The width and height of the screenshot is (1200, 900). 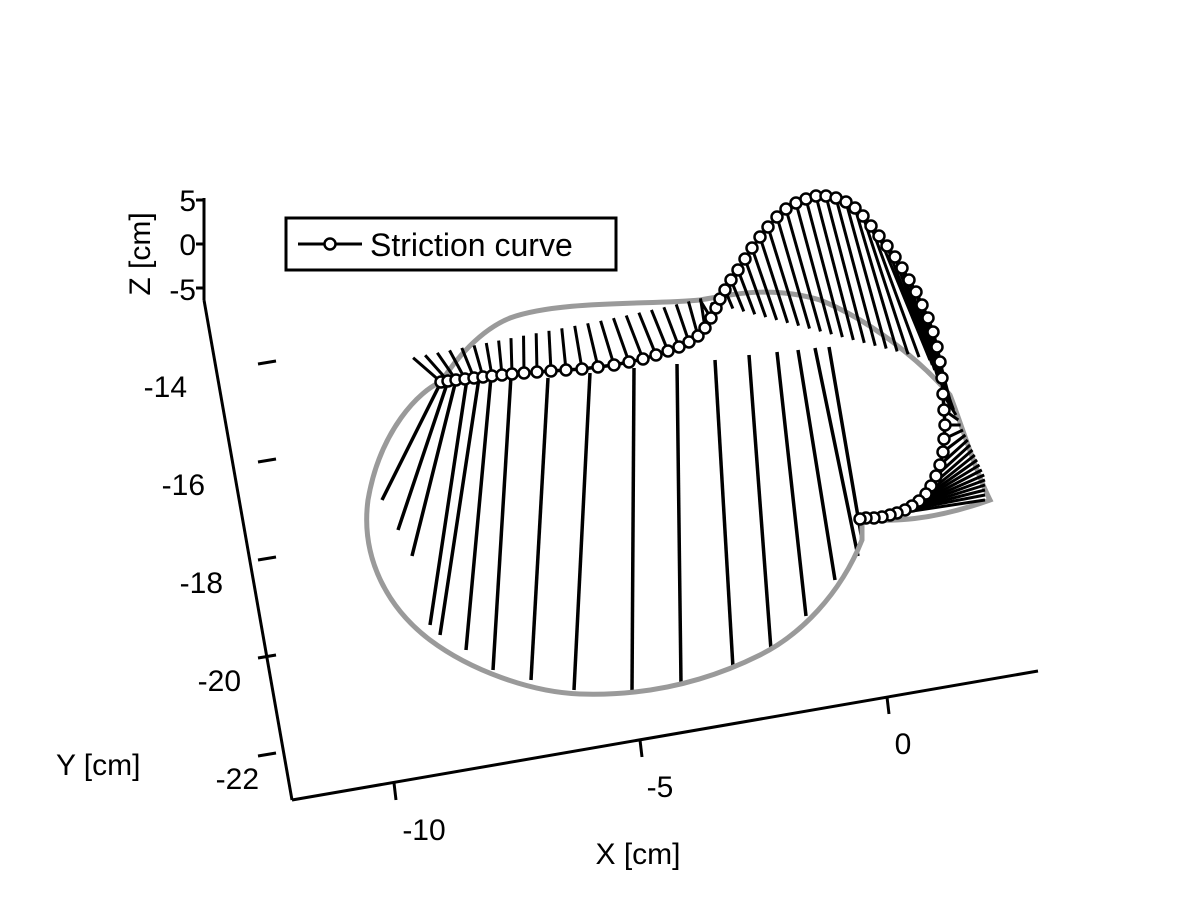 I want to click on y-tick-label: -20, so click(x=219, y=681).